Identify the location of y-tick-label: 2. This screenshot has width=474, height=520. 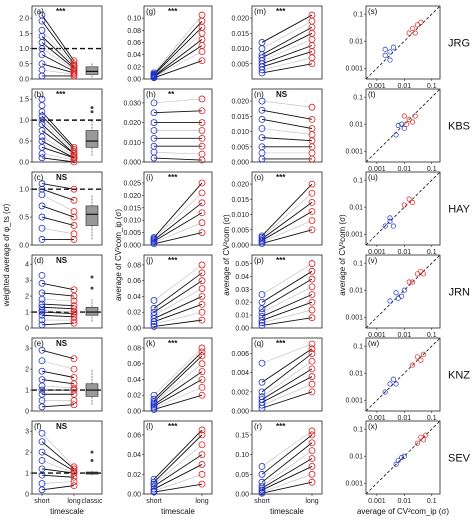
(27, 297).